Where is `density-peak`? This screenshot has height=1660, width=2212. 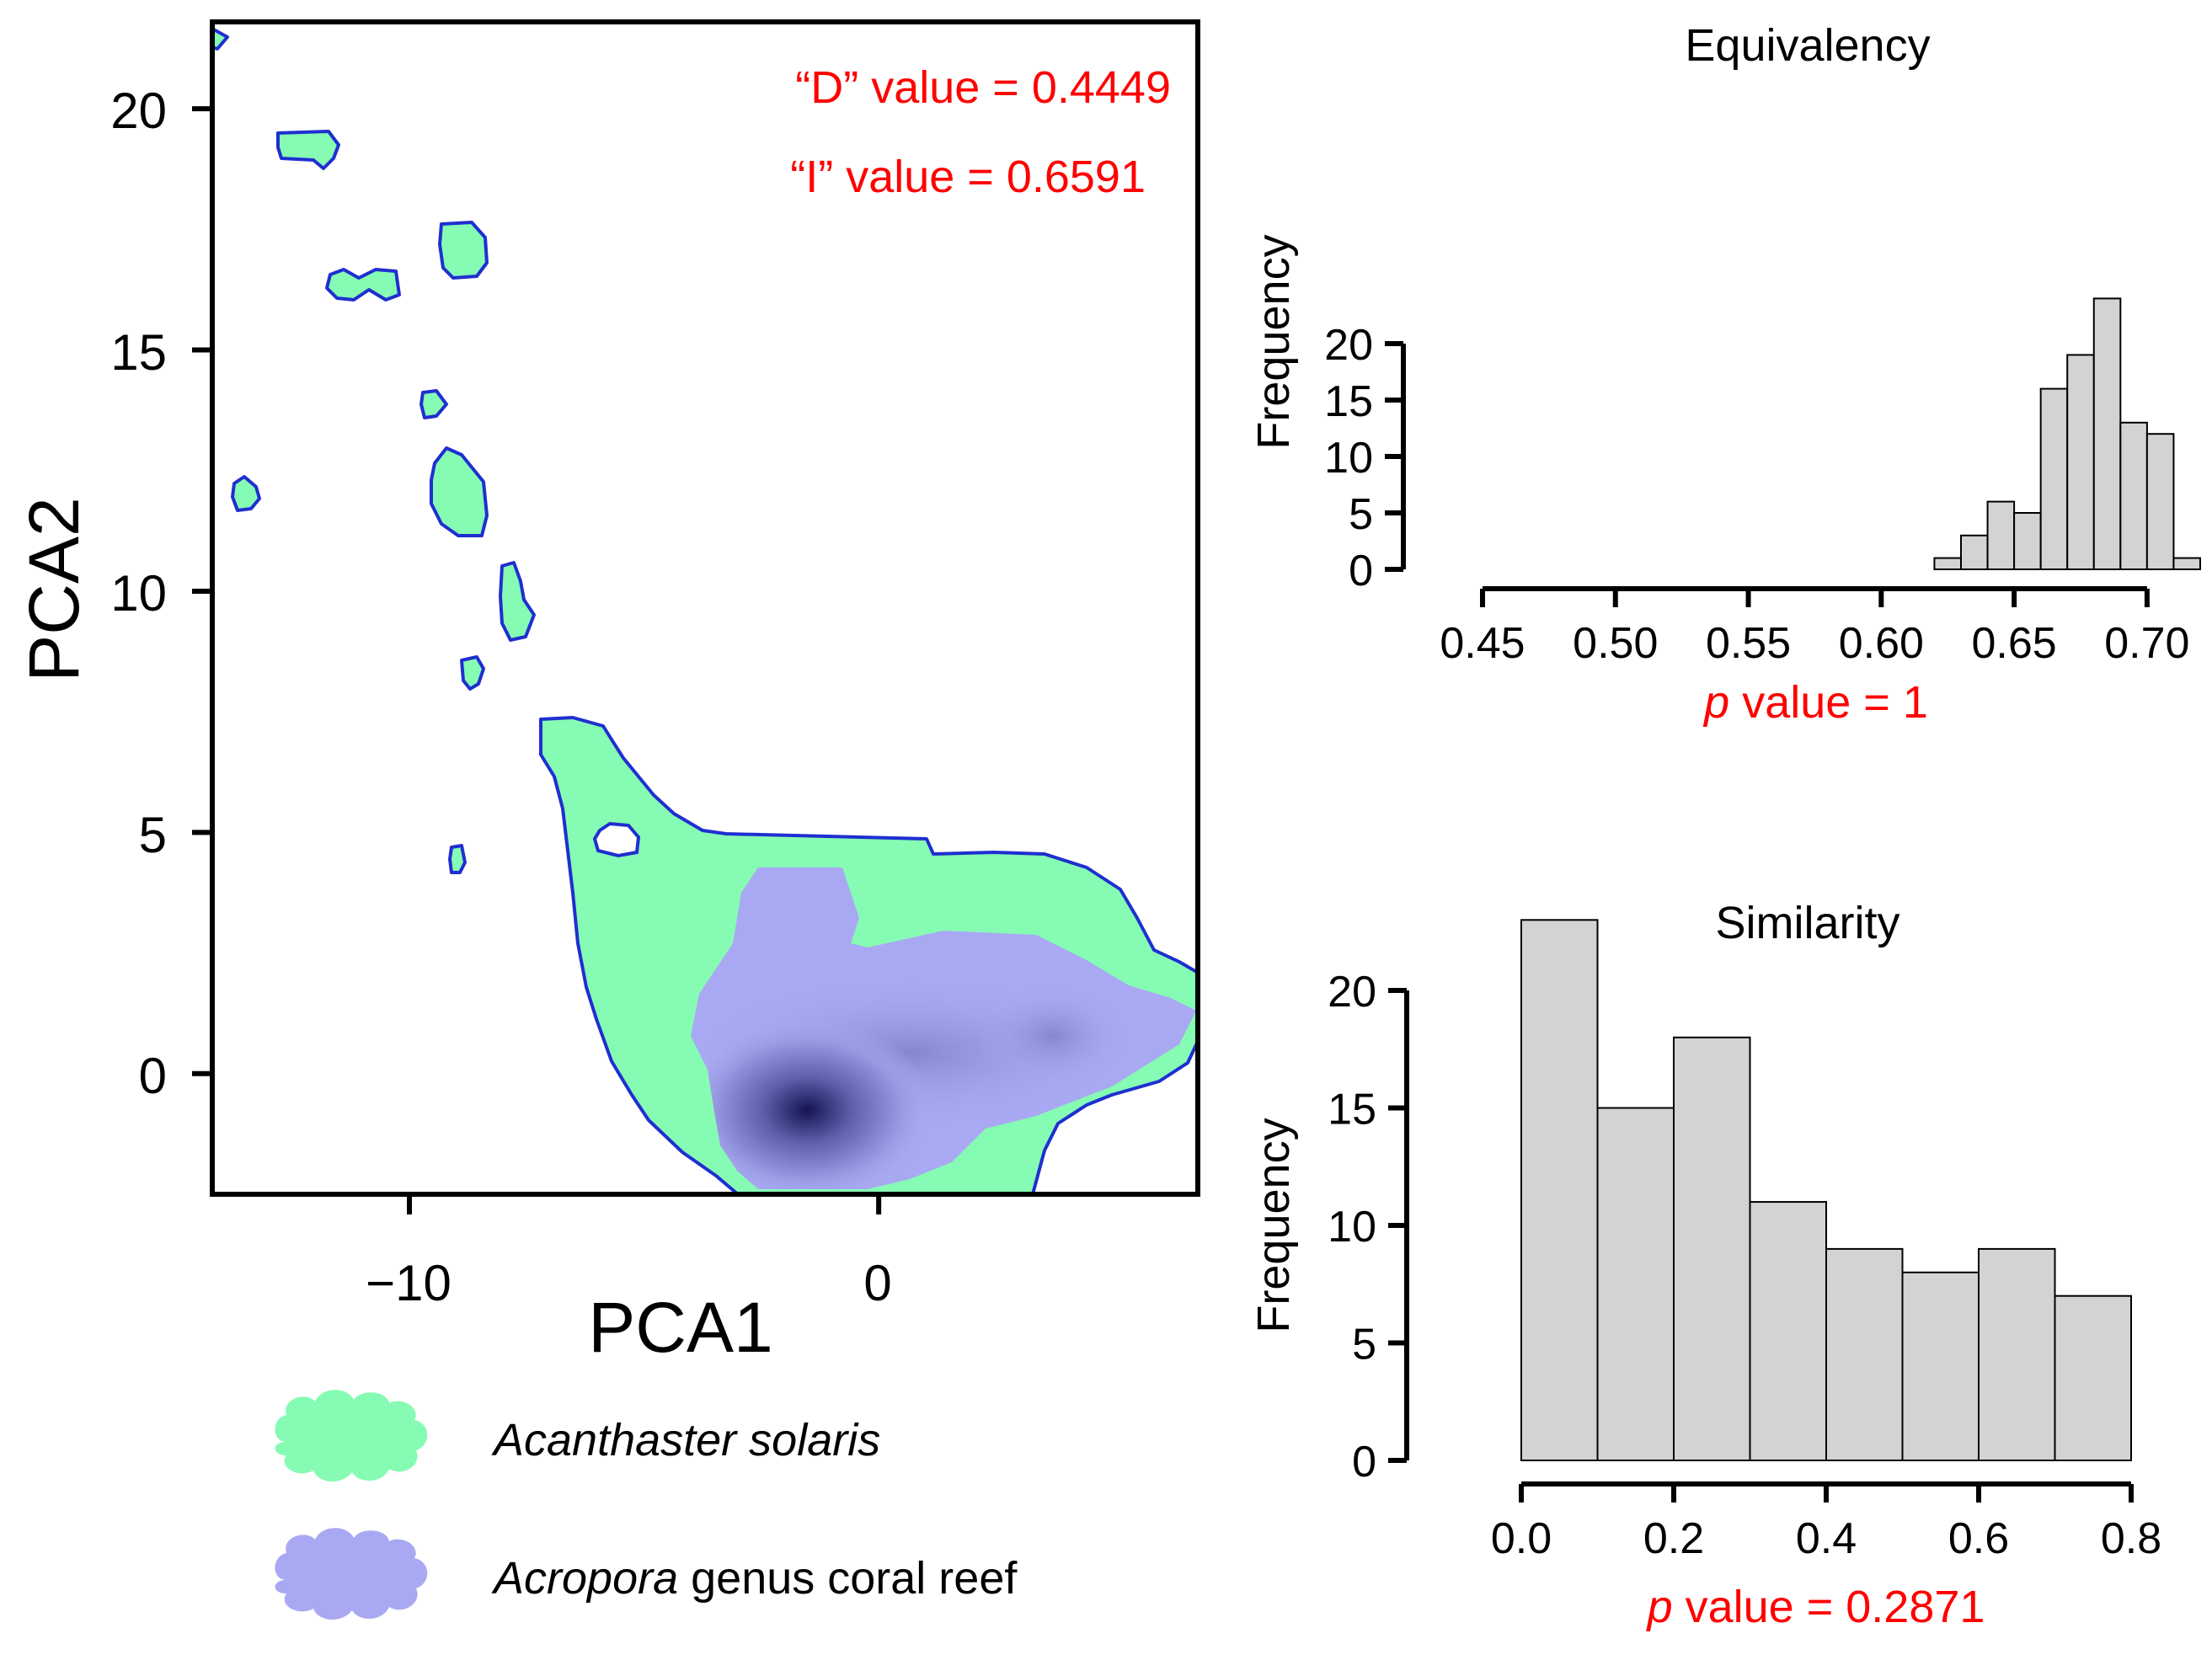
density-peak is located at coordinates (812, 1103).